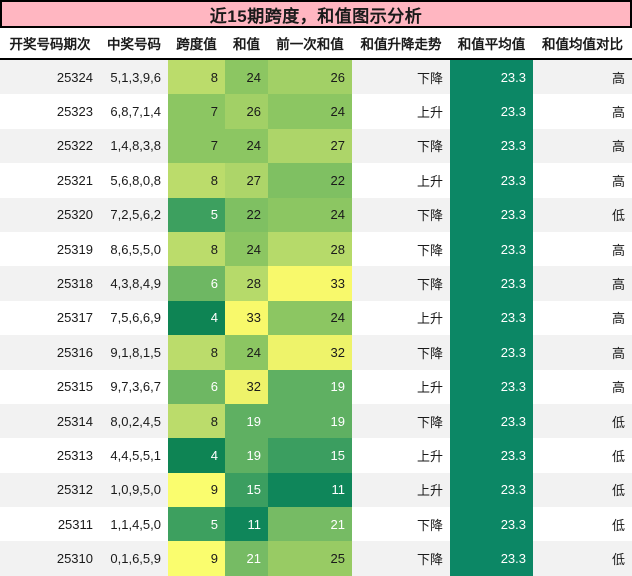 This screenshot has height=576, width=632. I want to click on page-title: 近15期跨度，和值图示分析, so click(316, 14).